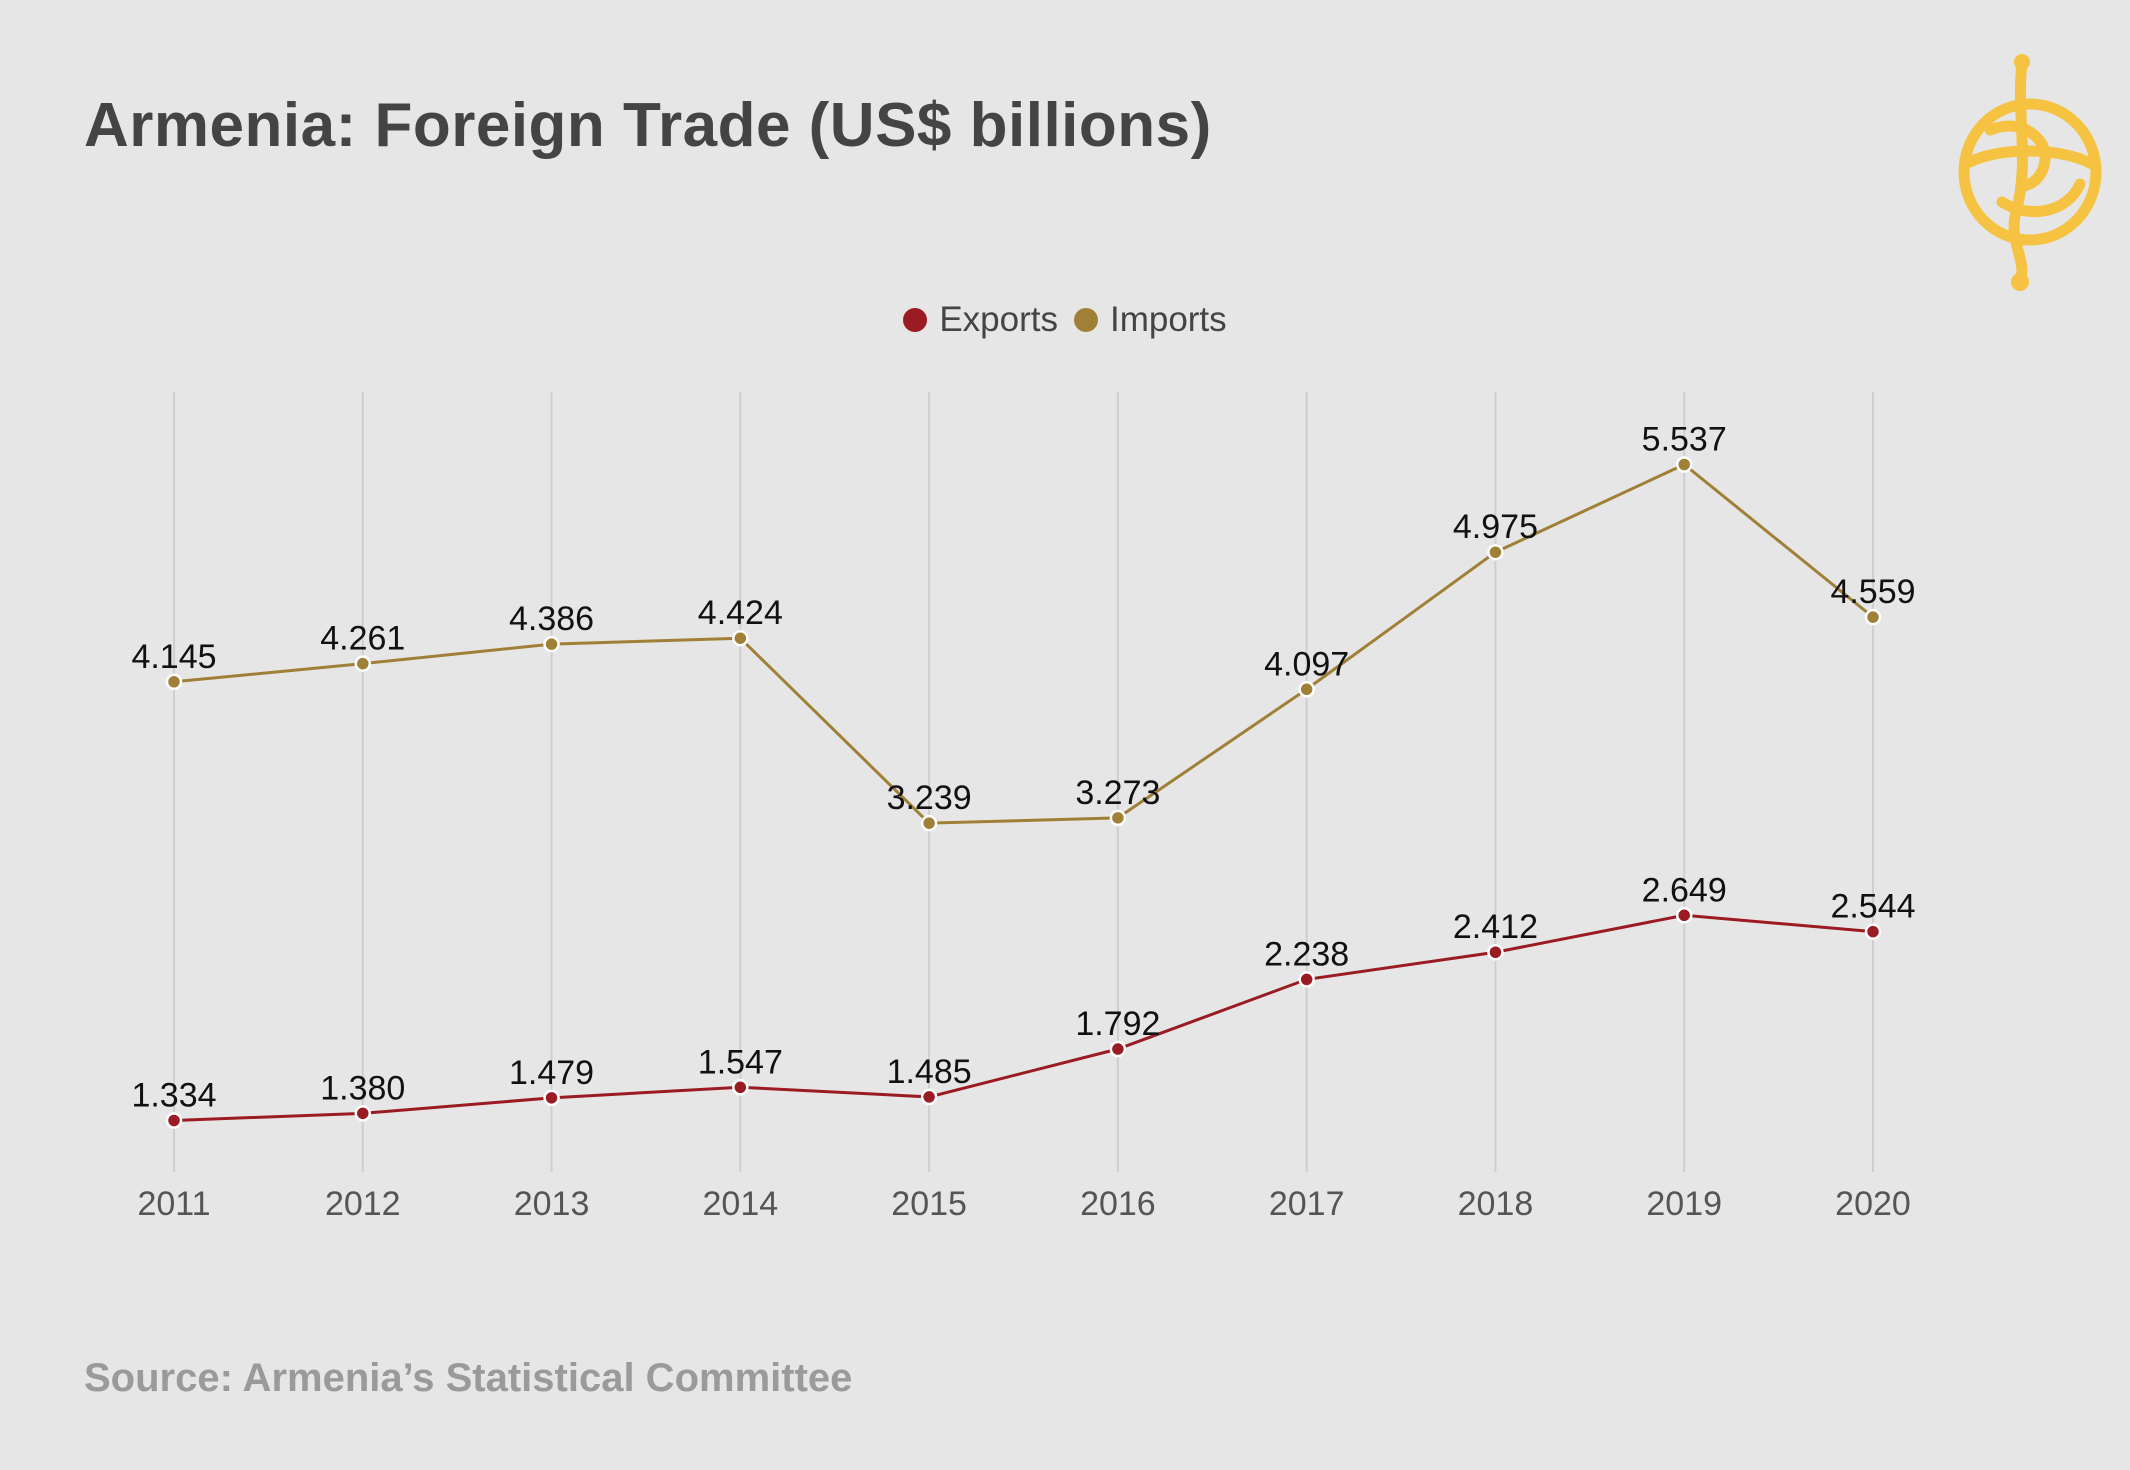  Describe the element at coordinates (2030, 172) in the screenshot. I see `armenian-mirror-logo-icon` at that location.